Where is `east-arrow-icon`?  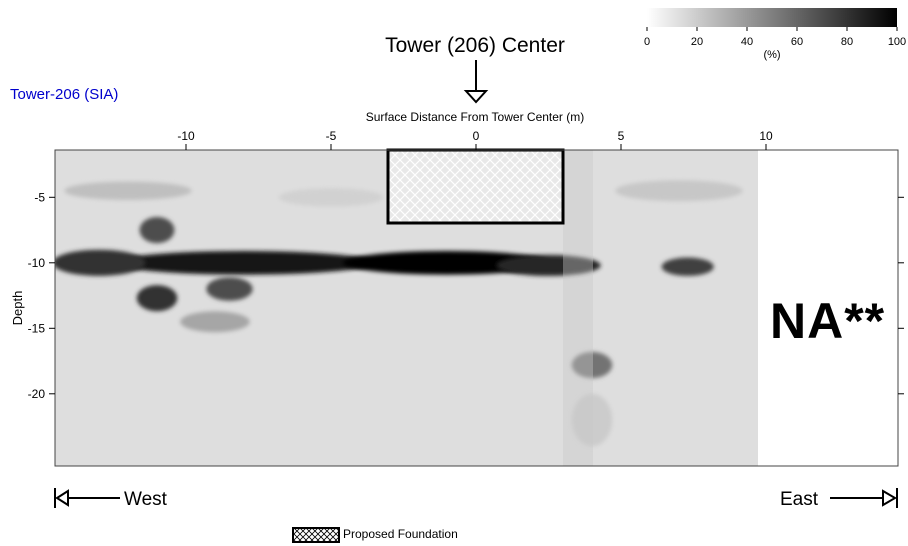 east-arrow-icon is located at coordinates (864, 498).